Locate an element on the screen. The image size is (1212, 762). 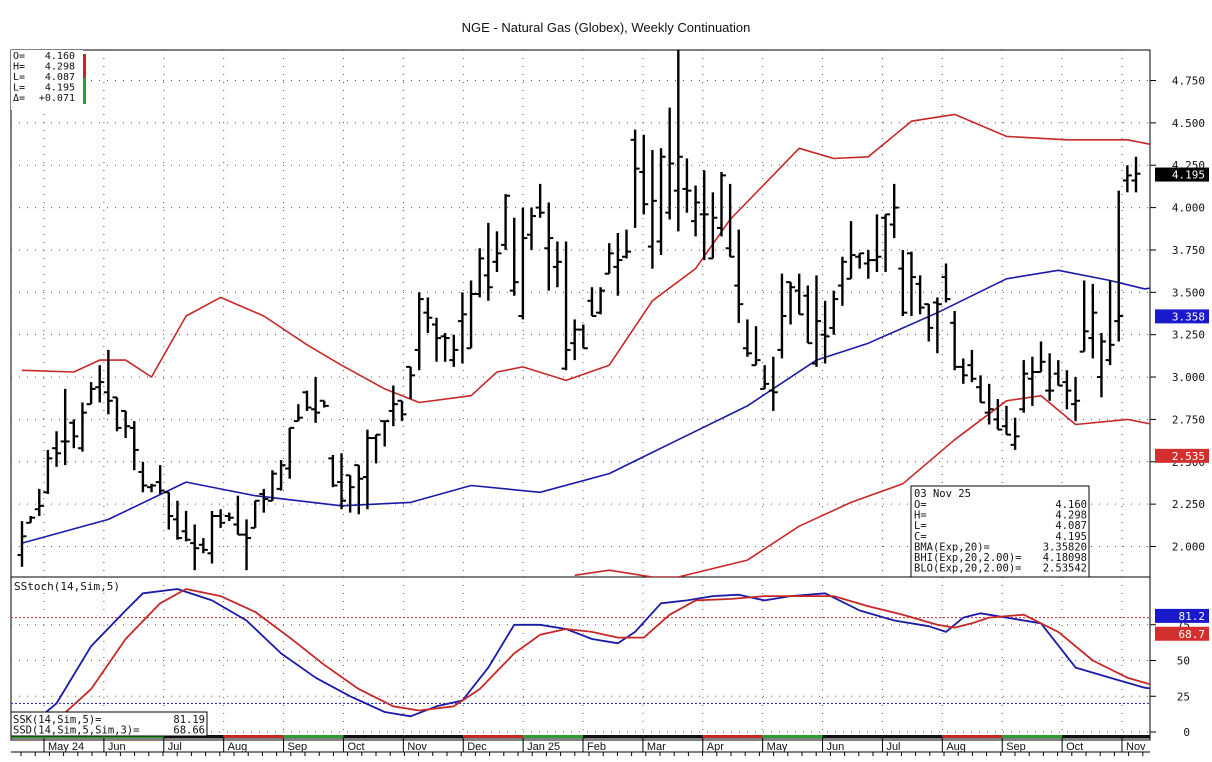
month-label: Aug is located at coordinates (238, 747).